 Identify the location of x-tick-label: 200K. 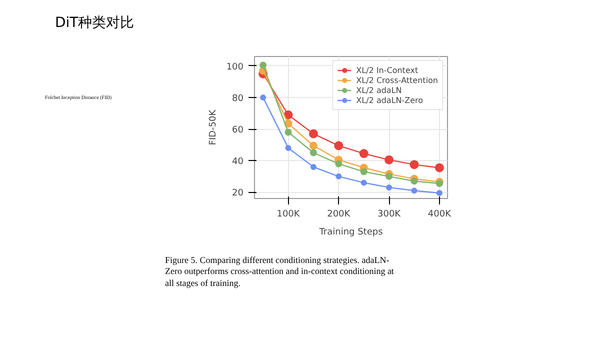
(339, 215).